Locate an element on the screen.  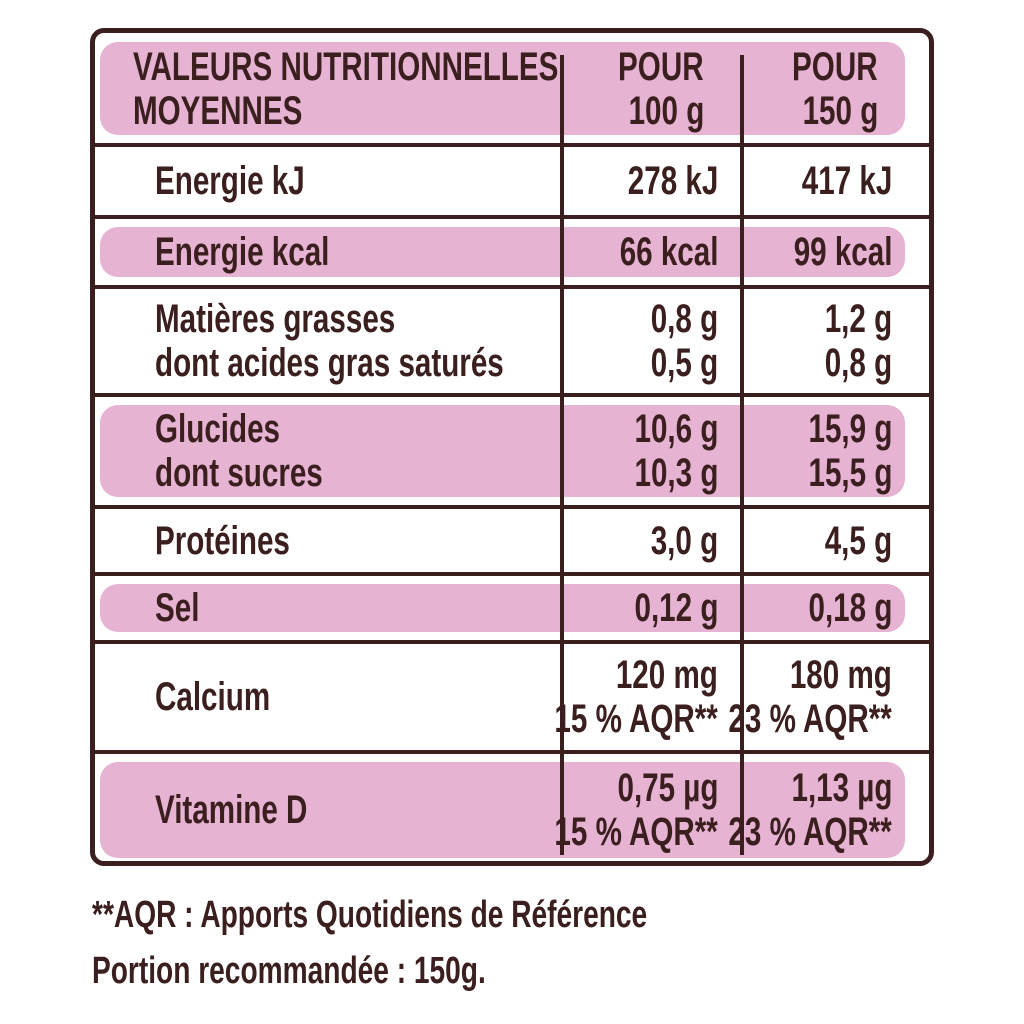
cell-text: Matières grasses is located at coordinates (275, 319).